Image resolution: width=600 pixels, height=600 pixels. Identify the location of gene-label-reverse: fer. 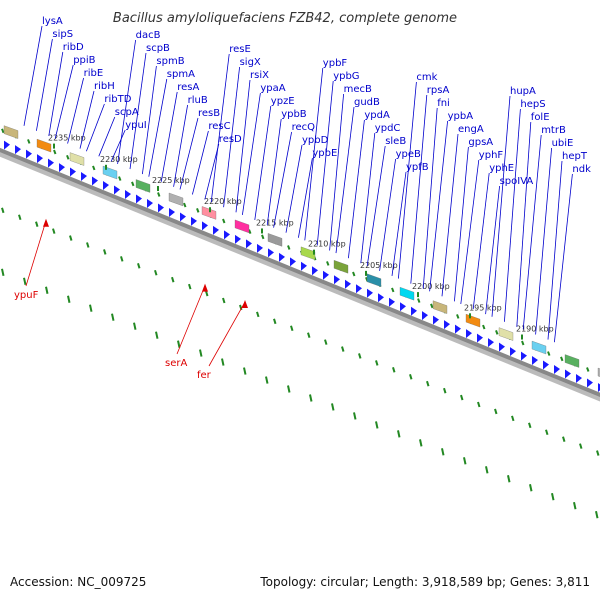
(204, 375).